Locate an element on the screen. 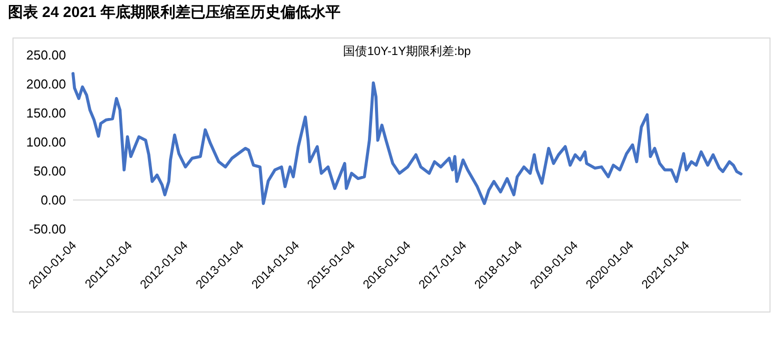  y-tick-label: 100.00 is located at coordinates (46, 142).